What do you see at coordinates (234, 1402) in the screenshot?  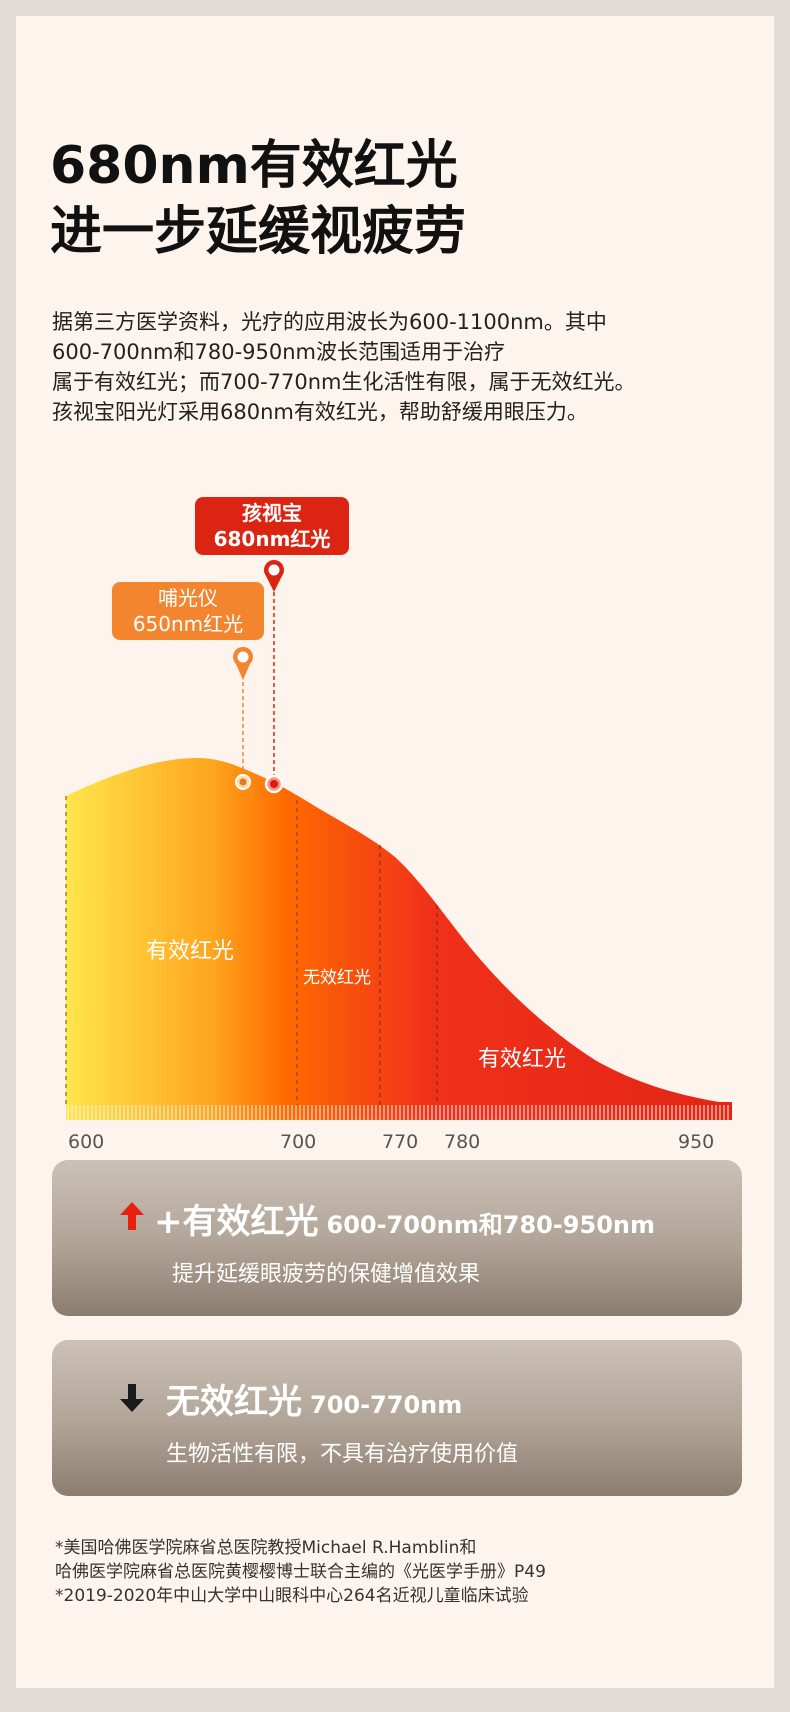 I see `ineffective-title: 无效红光` at bounding box center [234, 1402].